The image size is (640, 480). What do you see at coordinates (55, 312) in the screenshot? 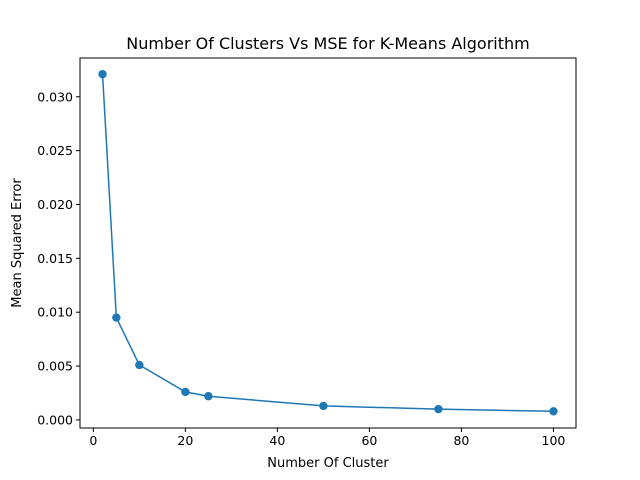
I see `y-tick-label: 0.010` at bounding box center [55, 312].